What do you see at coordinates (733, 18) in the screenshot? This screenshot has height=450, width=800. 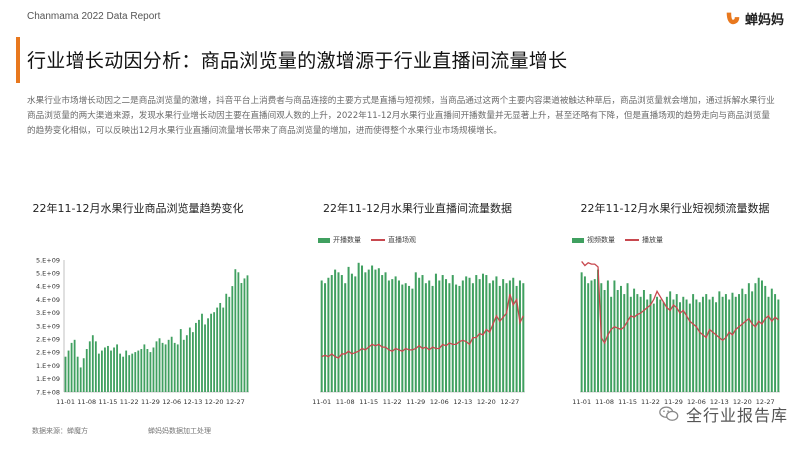 I see `chanmama-logo-icon` at bounding box center [733, 18].